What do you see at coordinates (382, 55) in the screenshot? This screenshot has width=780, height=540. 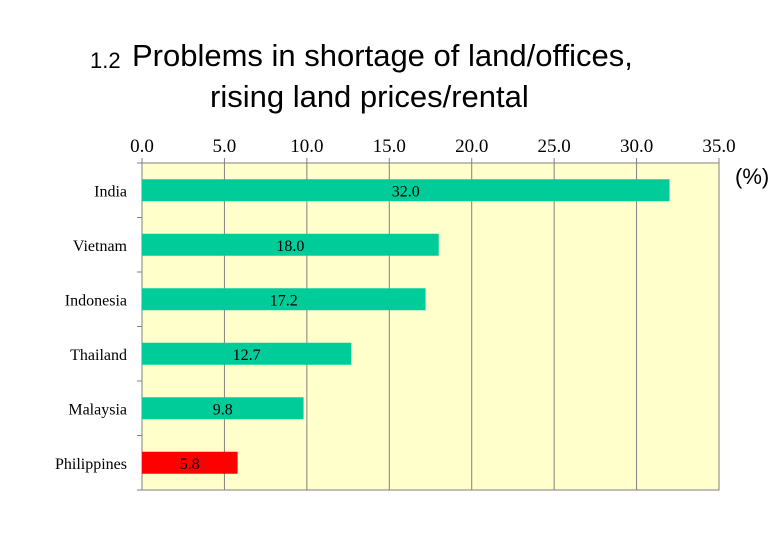 I see `title-line-1: Problems in shortage of land/offices,` at bounding box center [382, 55].